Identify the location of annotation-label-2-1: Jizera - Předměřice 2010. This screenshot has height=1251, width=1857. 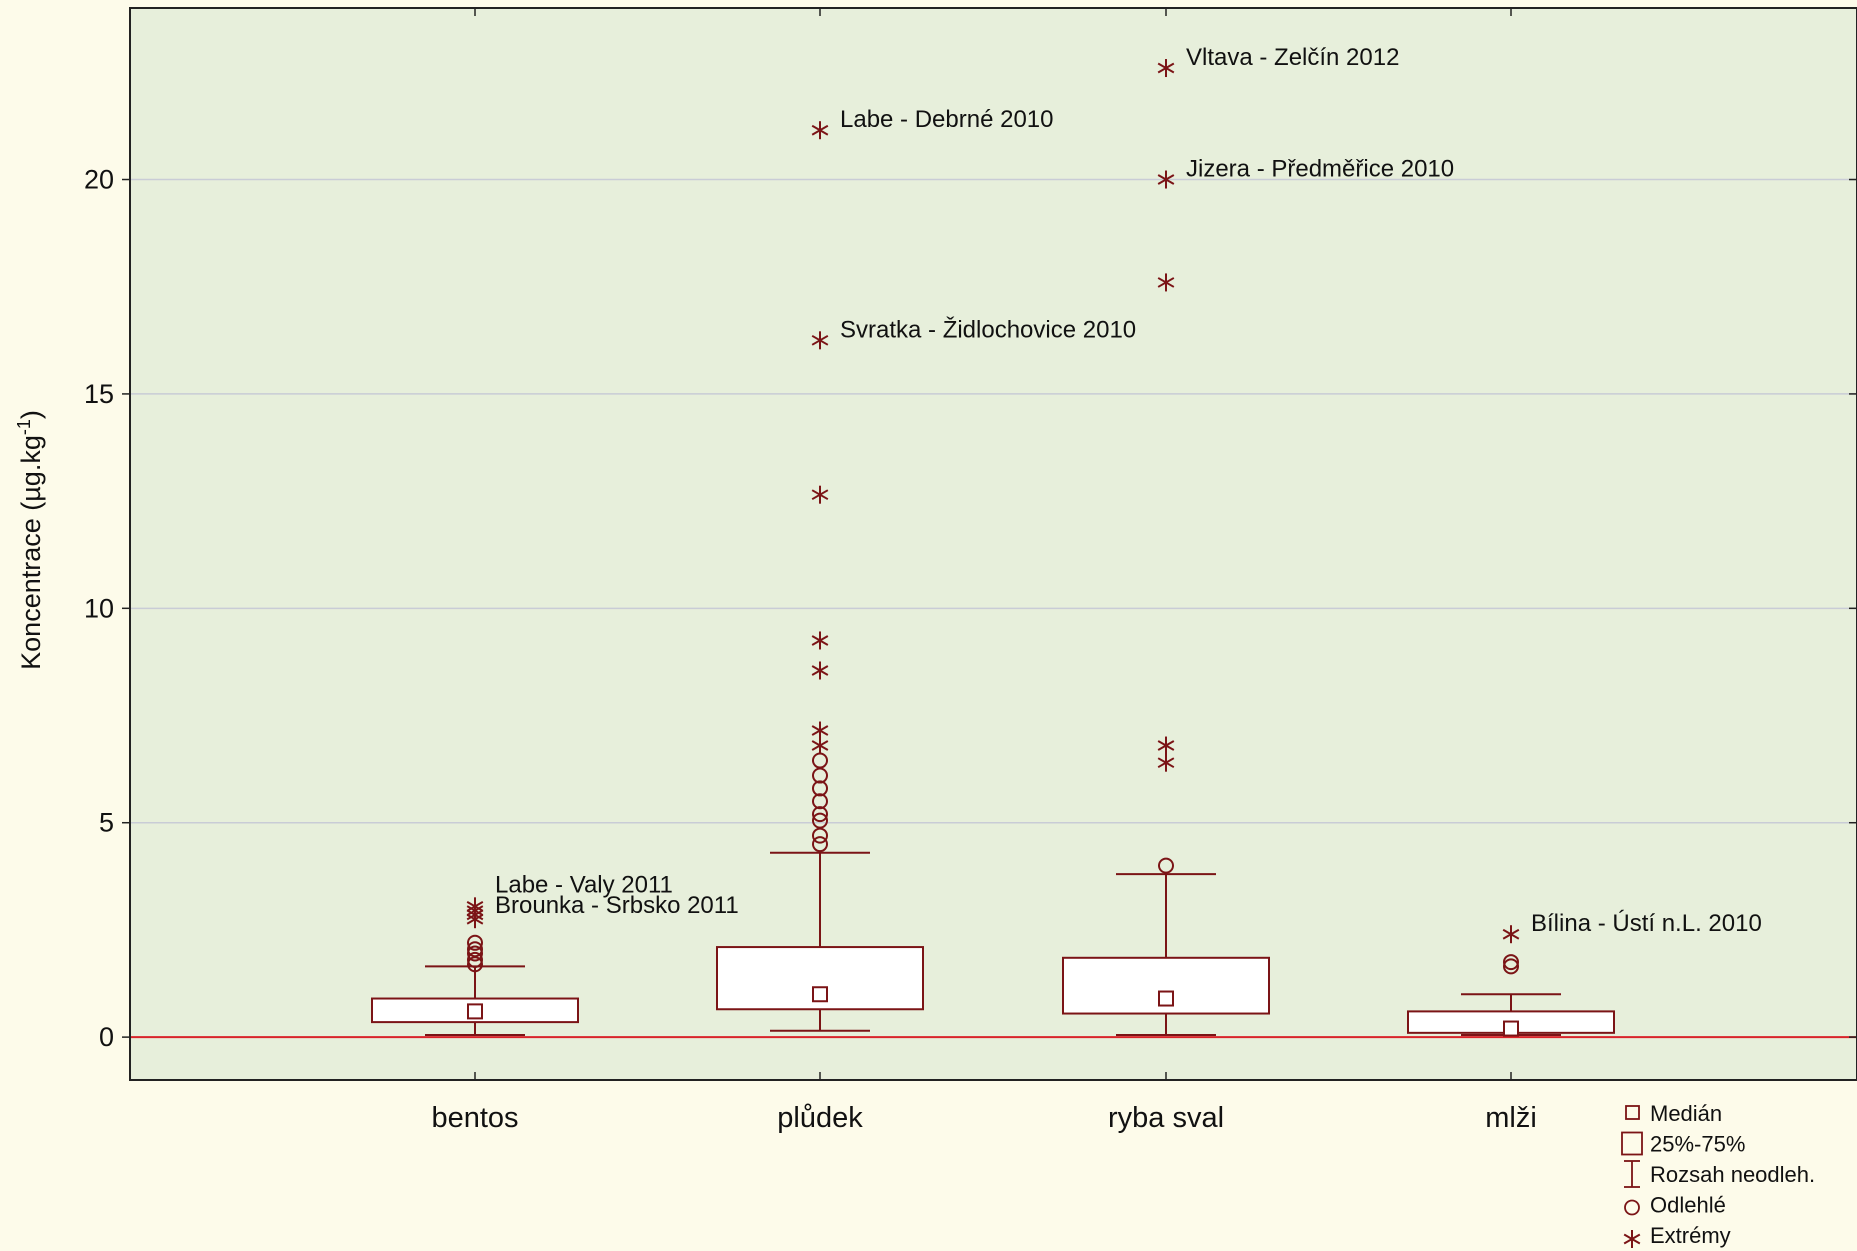
(1320, 169).